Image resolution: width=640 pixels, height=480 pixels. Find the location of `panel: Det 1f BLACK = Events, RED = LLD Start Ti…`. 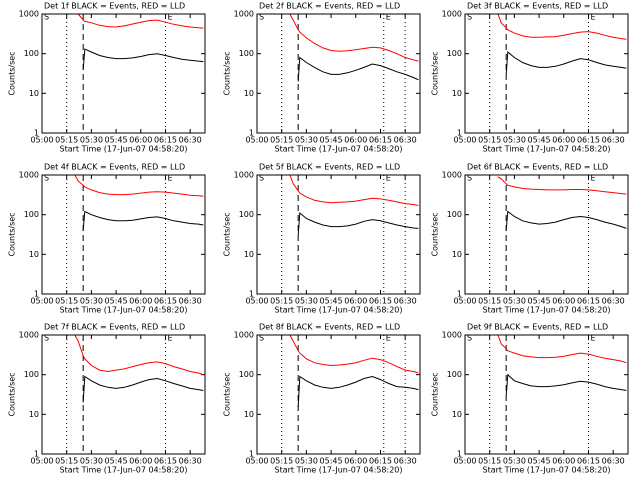

panel: Det 1f BLACK = Events, RED = LLD Start Ti… is located at coordinates (107, 78).